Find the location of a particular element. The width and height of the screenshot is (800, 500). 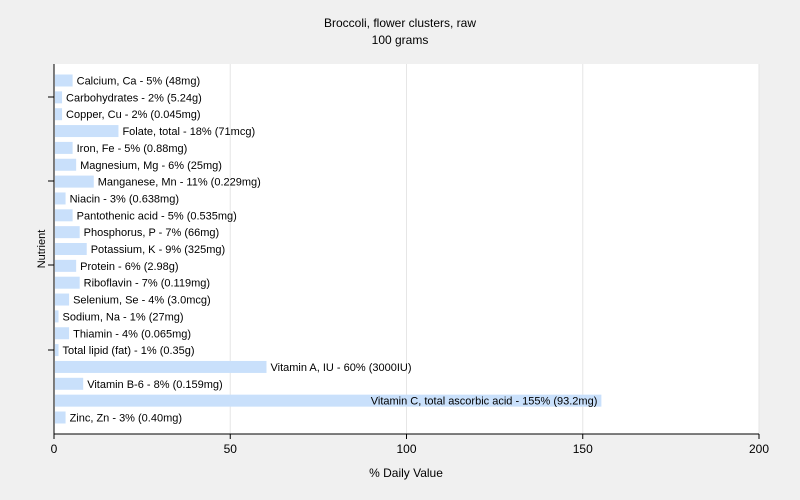

bar-label: Iron, Fe - 5% (0.88mg) is located at coordinates (132, 149).